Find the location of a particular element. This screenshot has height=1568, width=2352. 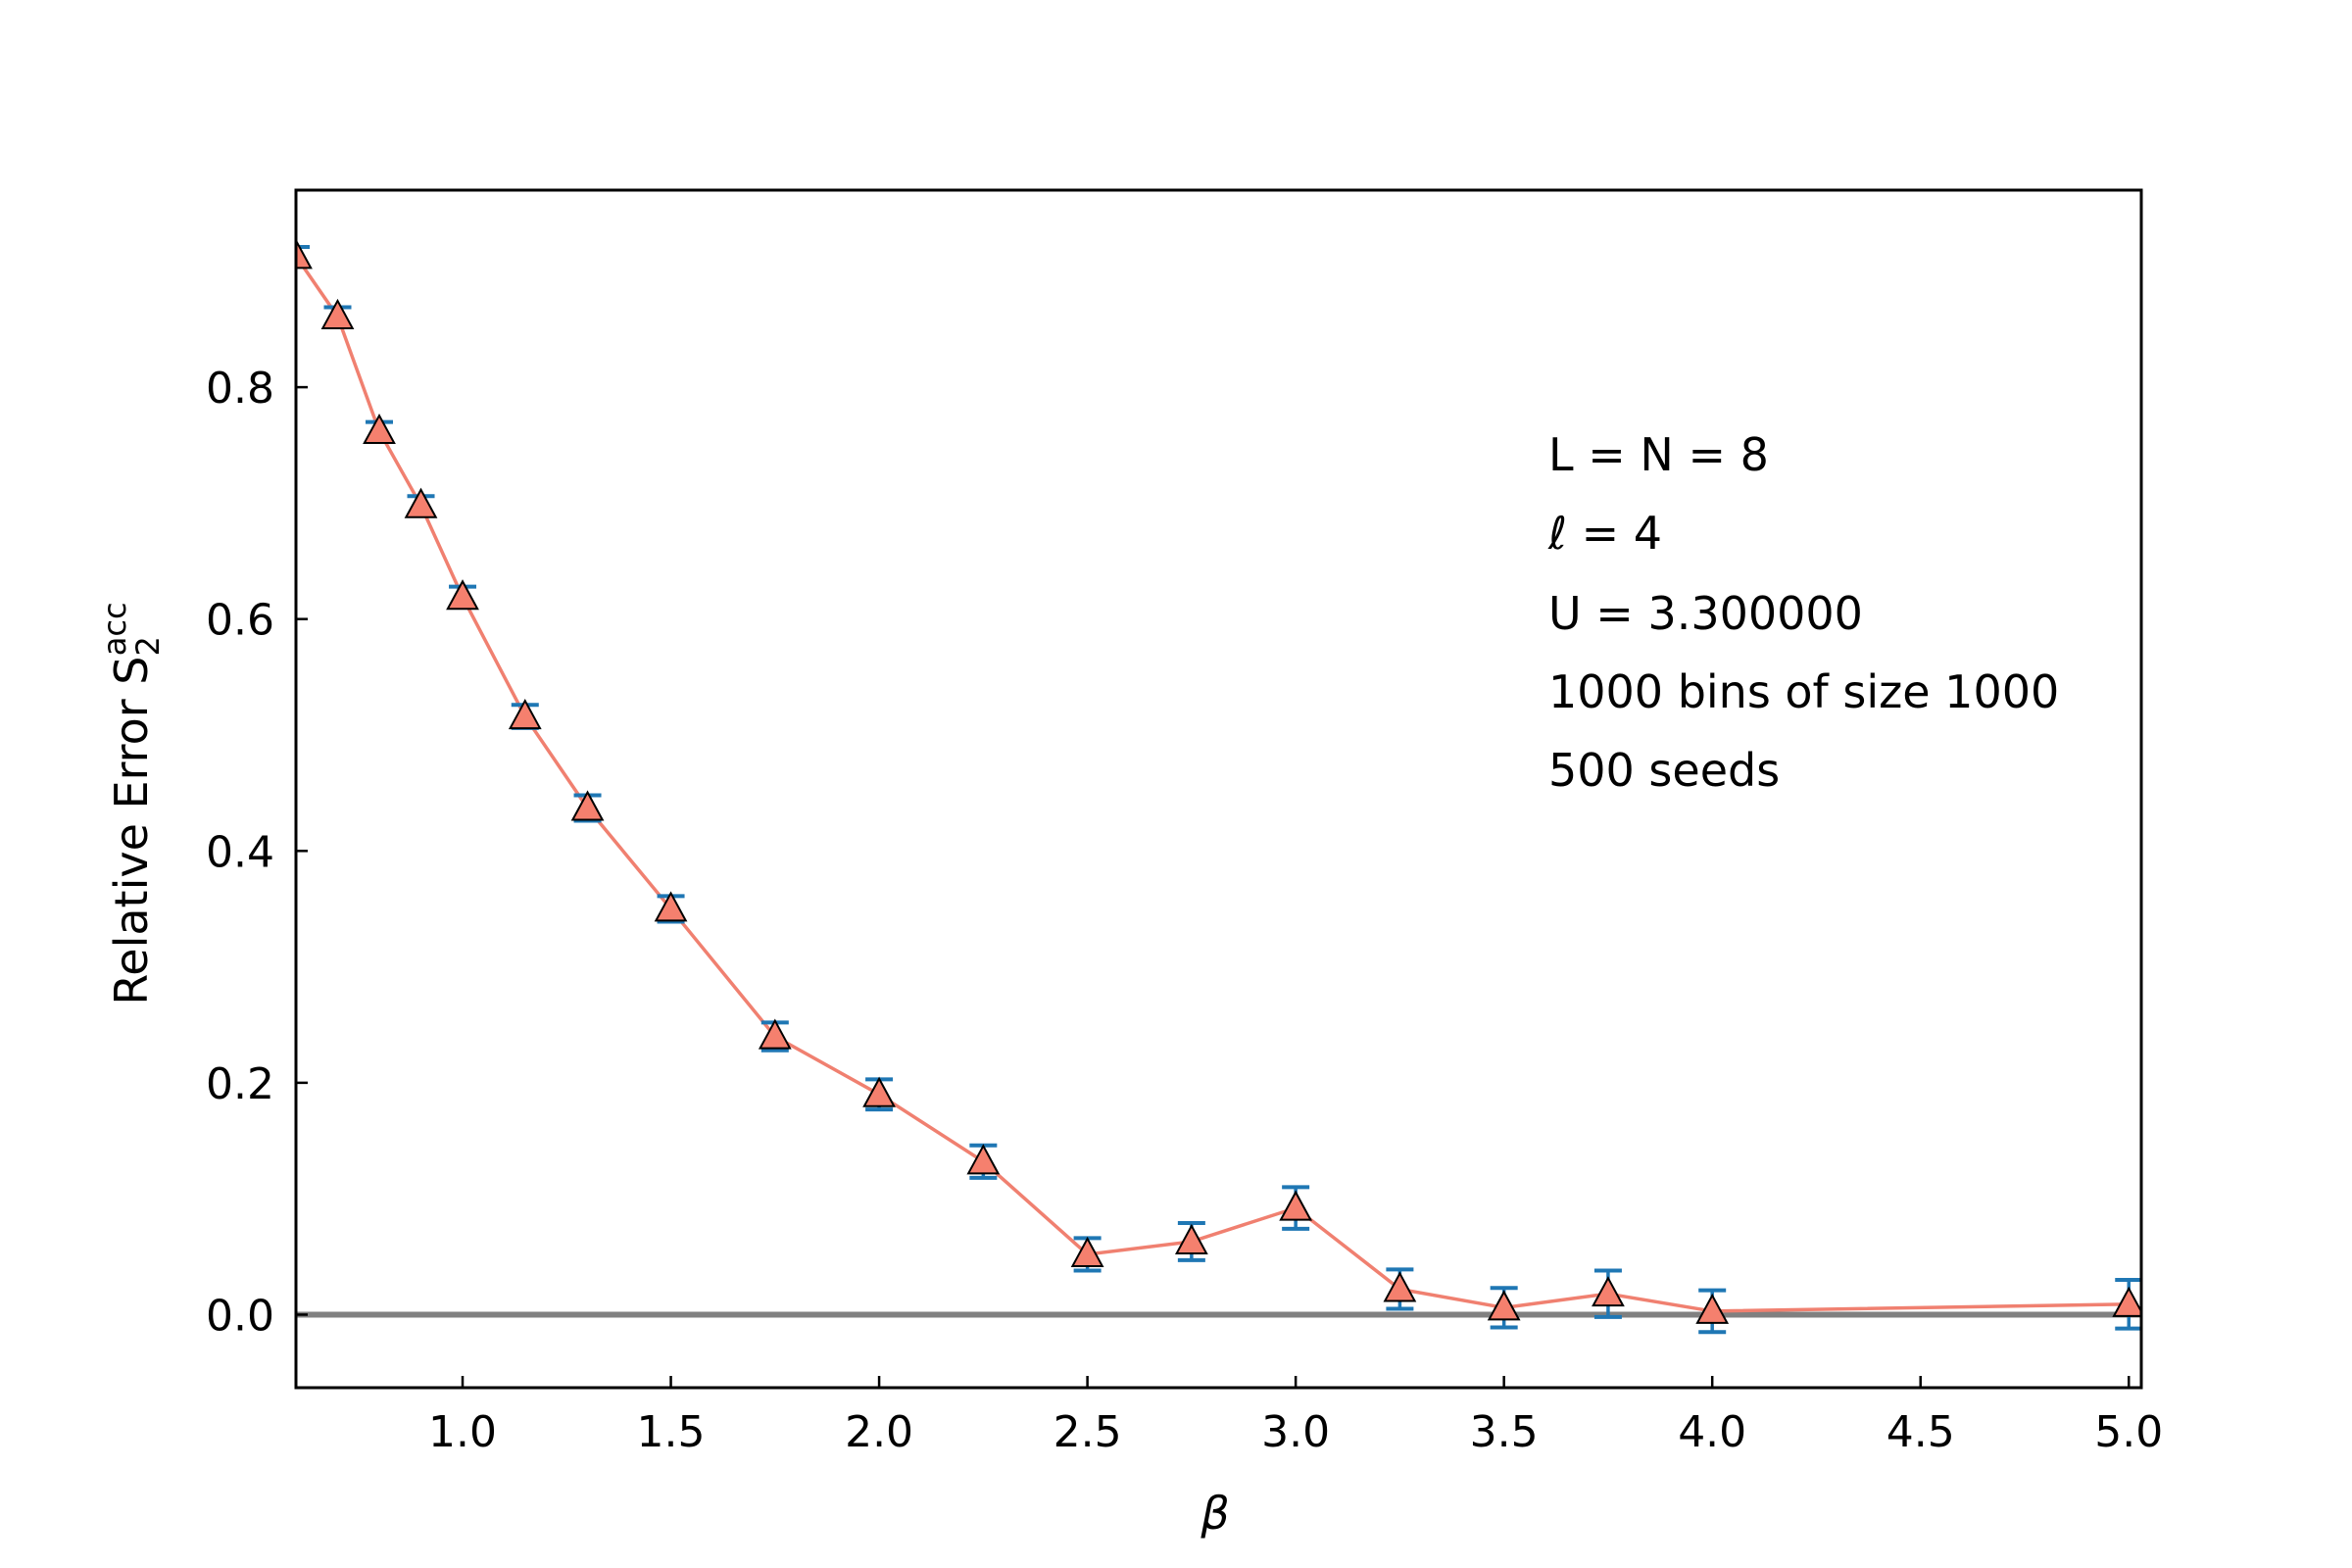

y-axis-label-superscript: acc is located at coordinates (114, 629).